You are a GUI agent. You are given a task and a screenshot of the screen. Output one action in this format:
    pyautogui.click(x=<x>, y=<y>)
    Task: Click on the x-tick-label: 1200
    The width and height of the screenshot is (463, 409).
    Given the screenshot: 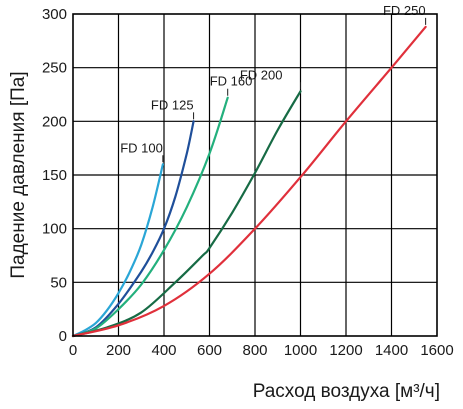 What is the action you would take?
    pyautogui.click(x=345, y=350)
    